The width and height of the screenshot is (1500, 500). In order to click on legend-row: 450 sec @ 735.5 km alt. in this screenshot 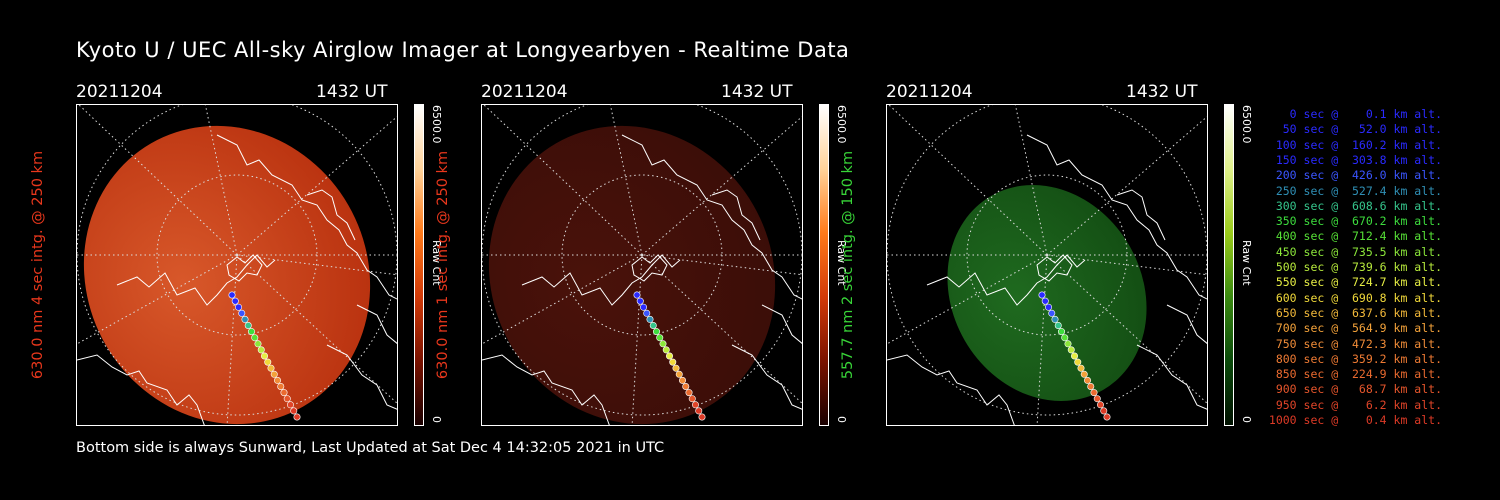, I will do `click(1355, 251)`.